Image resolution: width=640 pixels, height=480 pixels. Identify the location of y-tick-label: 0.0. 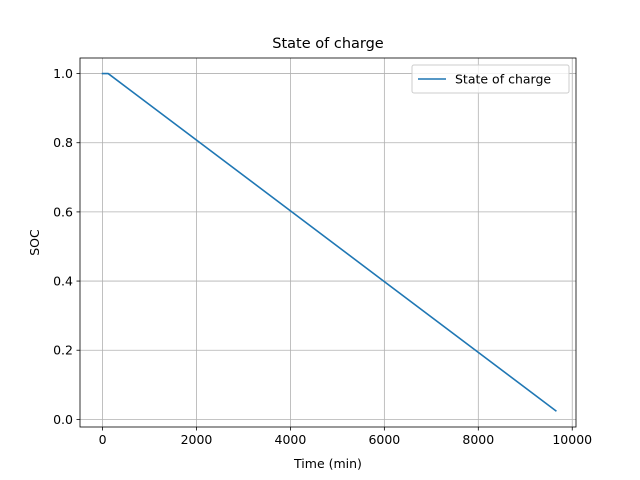
(63, 419).